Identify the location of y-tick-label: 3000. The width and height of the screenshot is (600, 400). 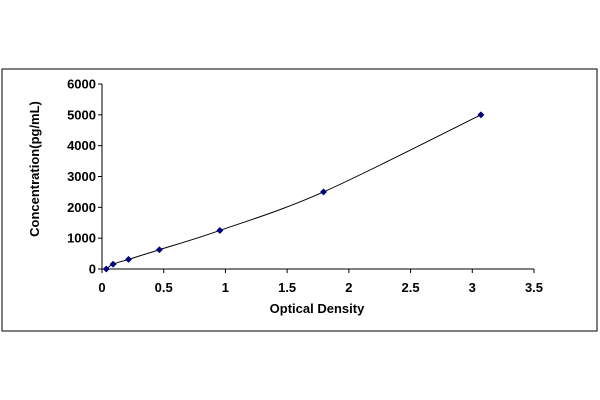
(81, 176).